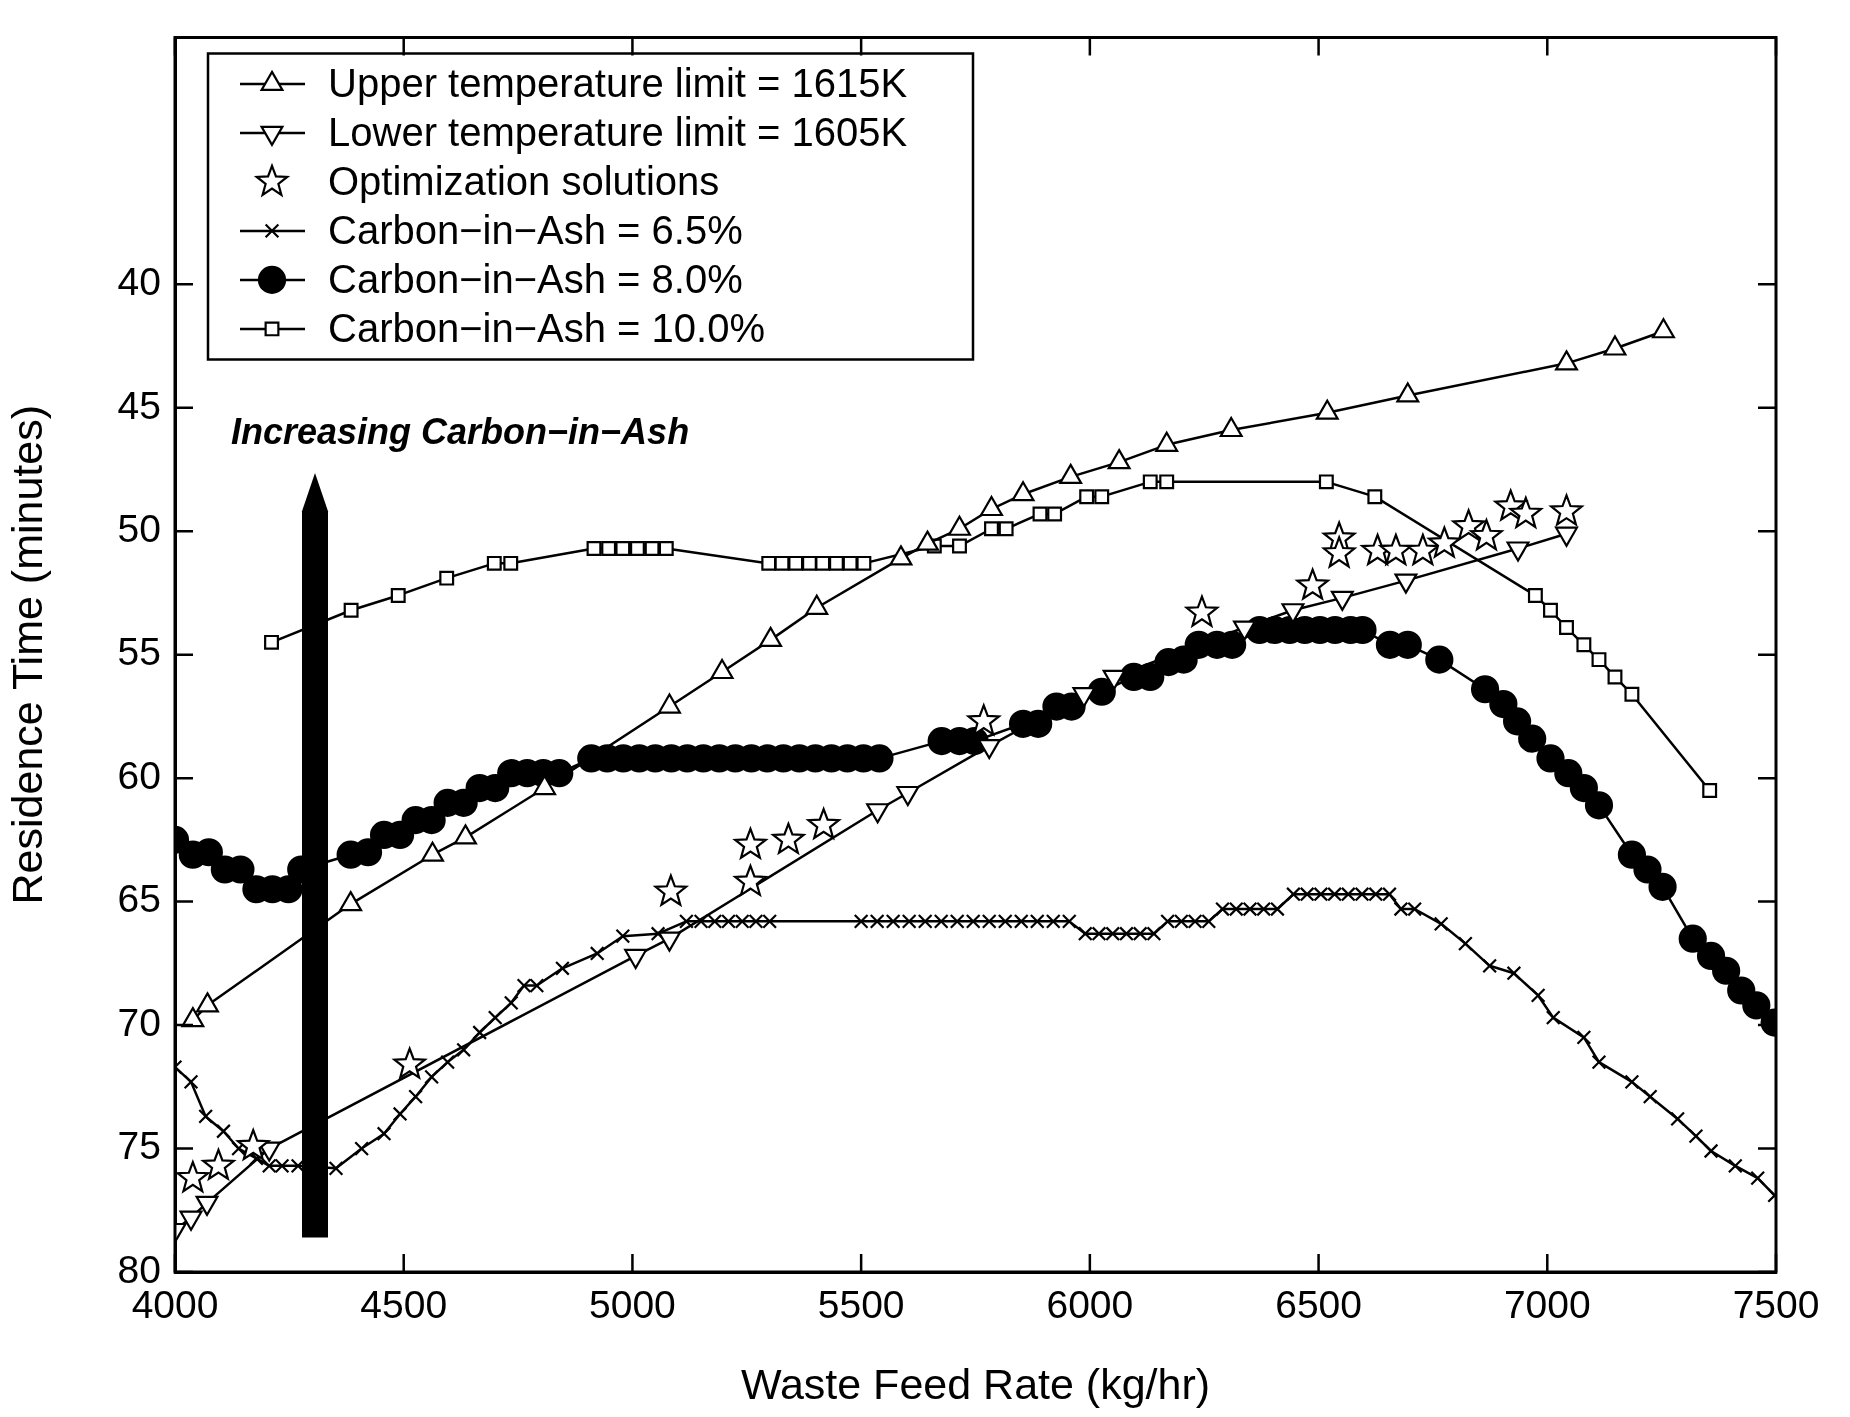  Describe the element at coordinates (1776, 1305) in the screenshot. I see `x-tick-label: 7500` at that location.